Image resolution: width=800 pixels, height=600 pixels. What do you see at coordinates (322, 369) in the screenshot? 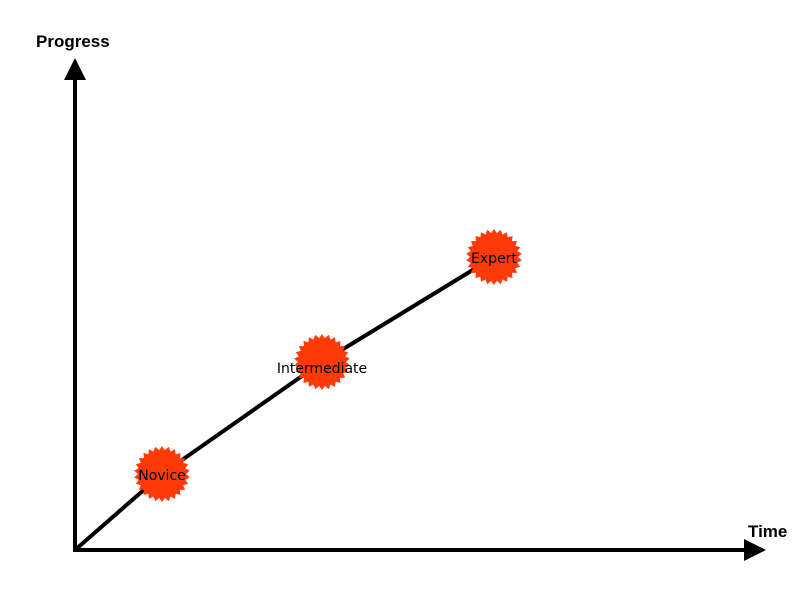
I see `milestone-label: Intermediate` at bounding box center [322, 369].